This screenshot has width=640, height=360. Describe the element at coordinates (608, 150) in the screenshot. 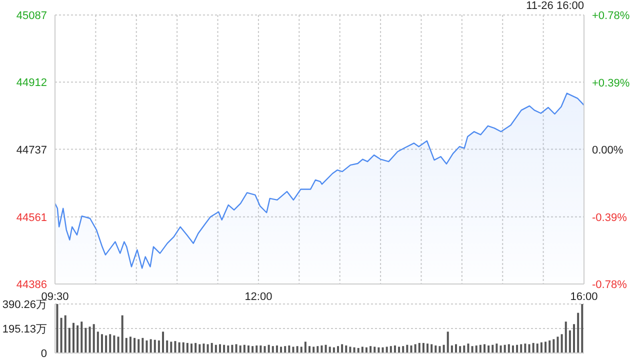

I see `y2-tick-label: 0.00%` at that location.